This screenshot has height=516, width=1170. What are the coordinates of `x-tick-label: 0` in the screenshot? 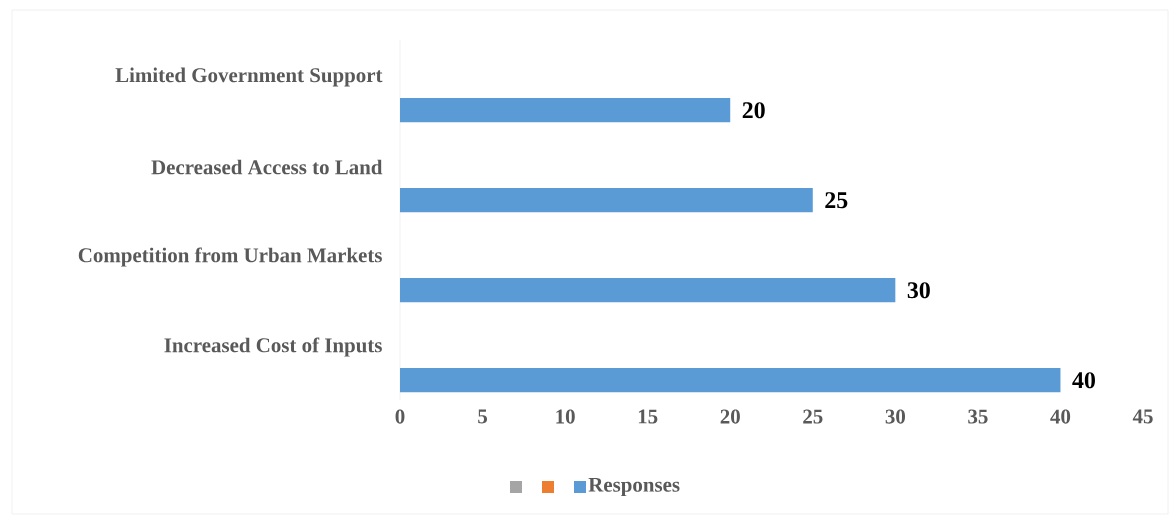 It's located at (400, 416).